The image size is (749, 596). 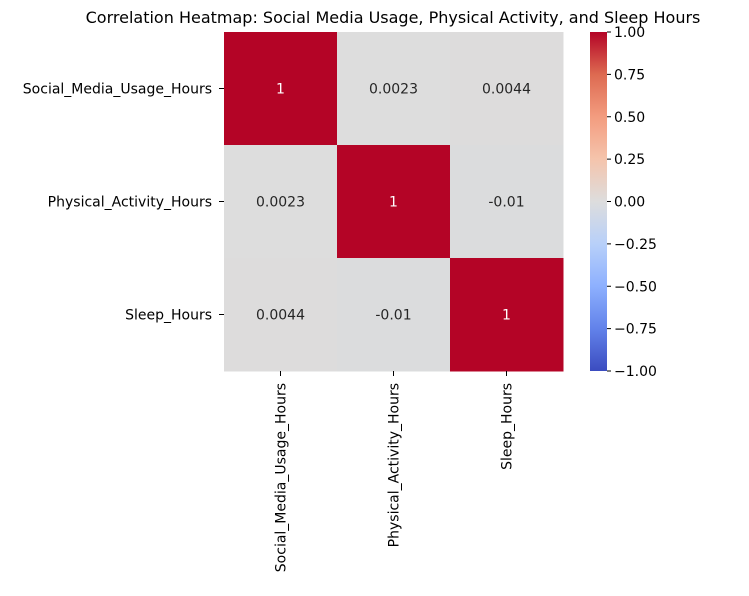 What do you see at coordinates (395, 465) in the screenshot?
I see `x-tick-label: Physical_Activity_Hours` at bounding box center [395, 465].